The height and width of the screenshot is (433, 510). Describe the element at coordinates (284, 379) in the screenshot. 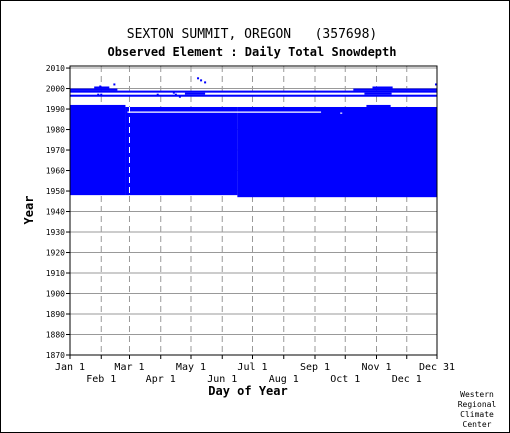

I see `x-tick-label: Aug 1` at that location.